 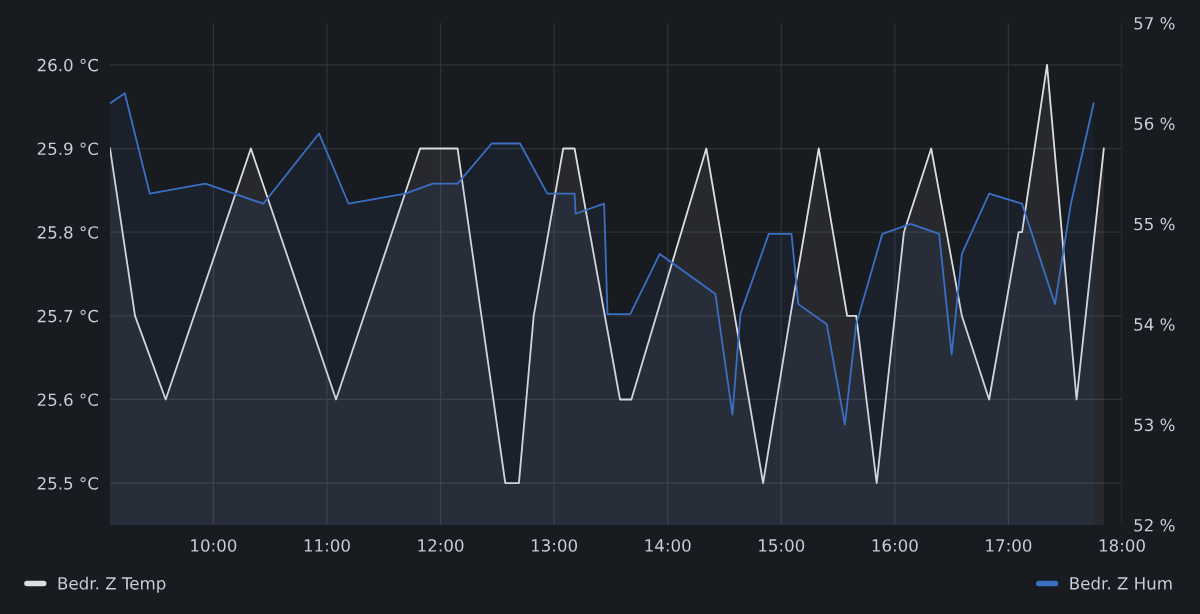 I want to click on y-tick-label: 25.7 °C, so click(x=68, y=316).